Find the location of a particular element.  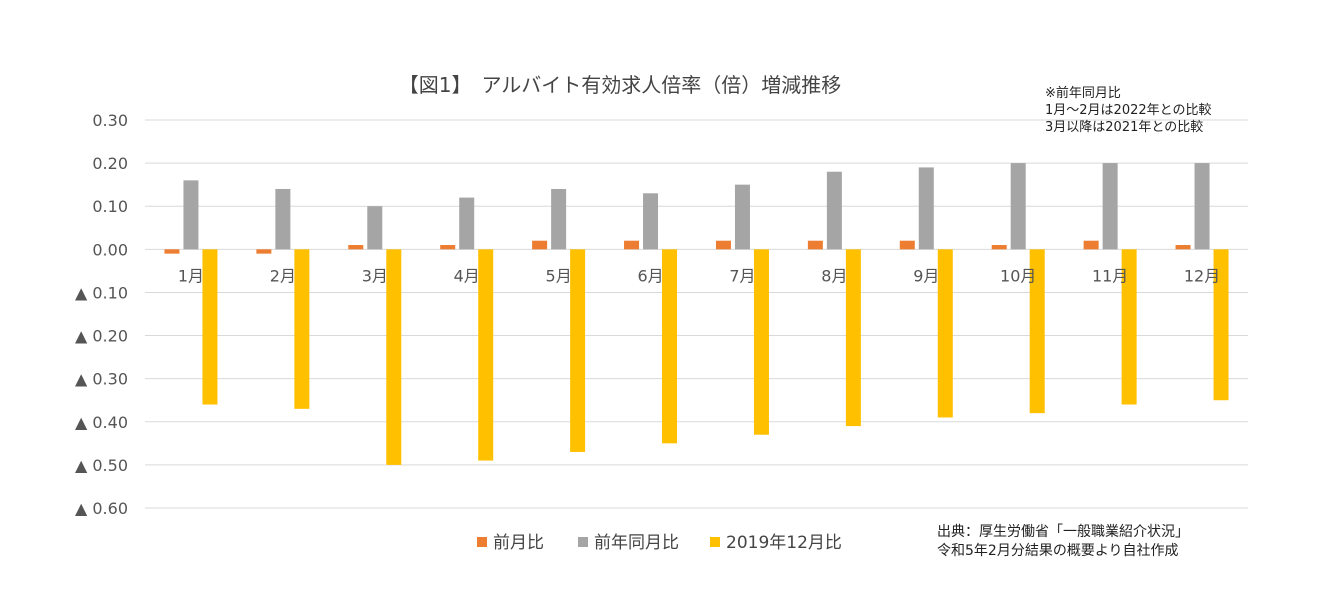

note-line: 1月～2月は2022年との比較 is located at coordinates (1128, 110).